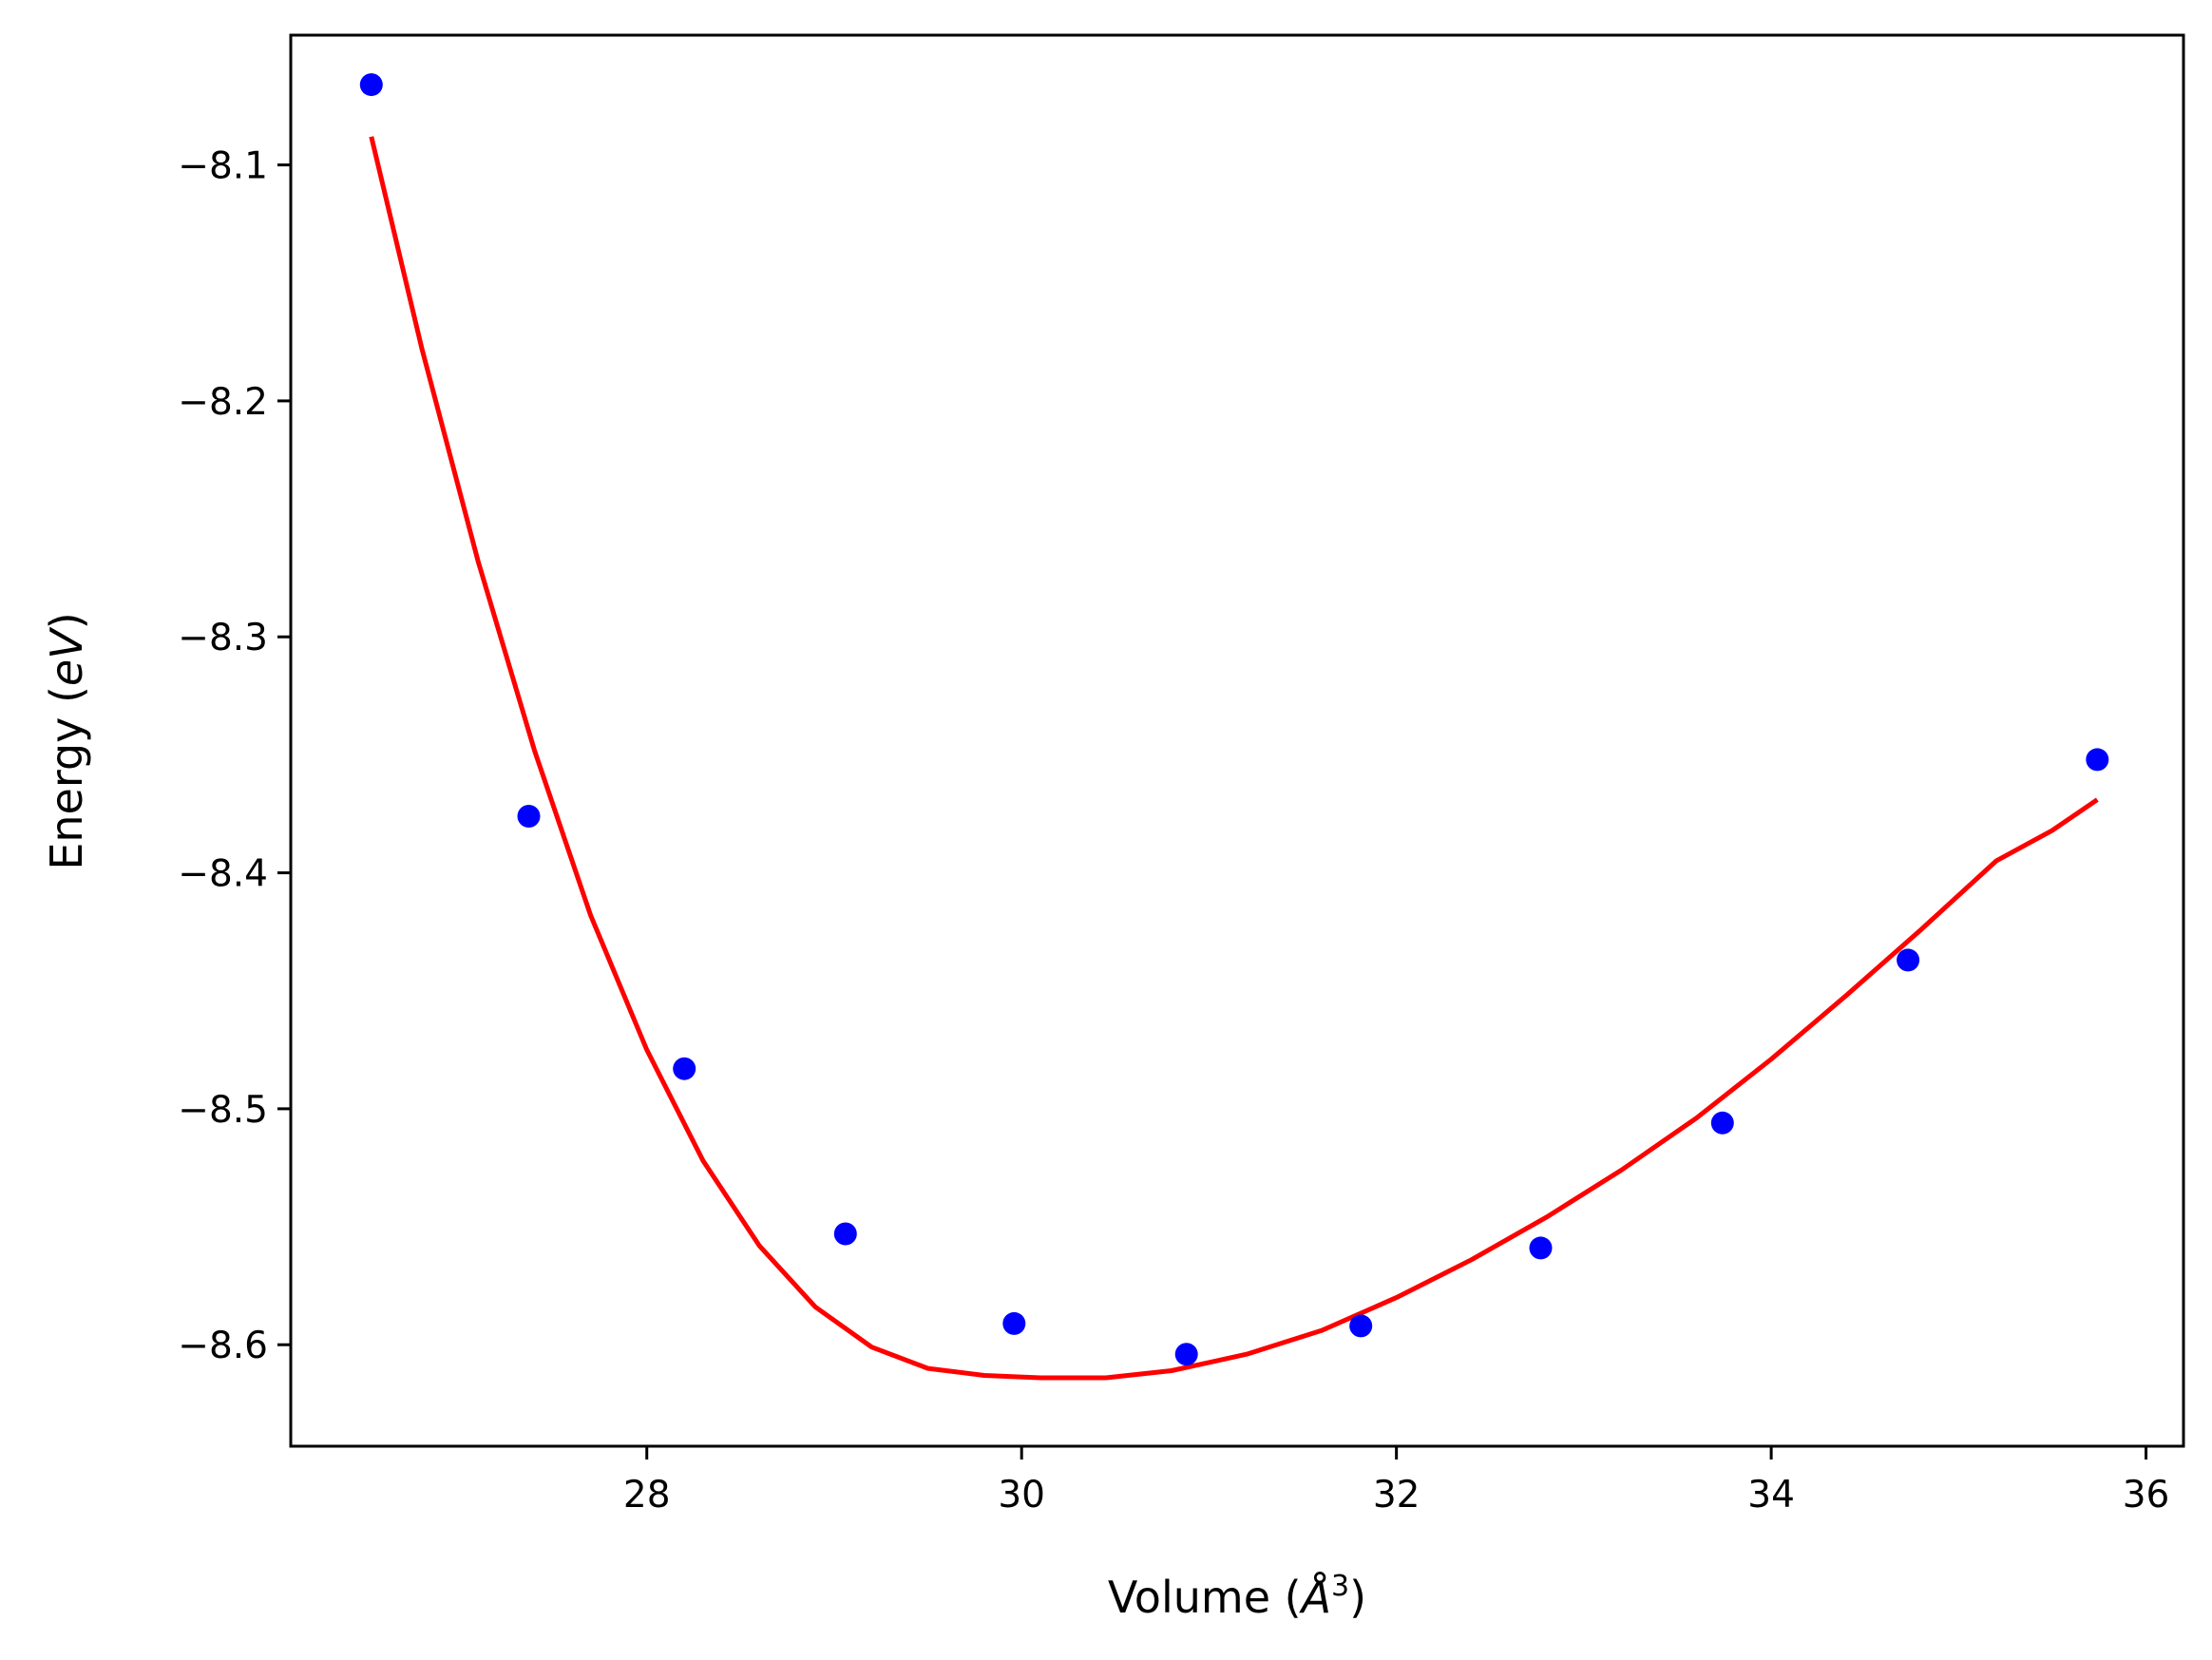 This screenshot has width=2212, height=1660. Describe the element at coordinates (1397, 1495) in the screenshot. I see `x-tick-label: 32` at that location.